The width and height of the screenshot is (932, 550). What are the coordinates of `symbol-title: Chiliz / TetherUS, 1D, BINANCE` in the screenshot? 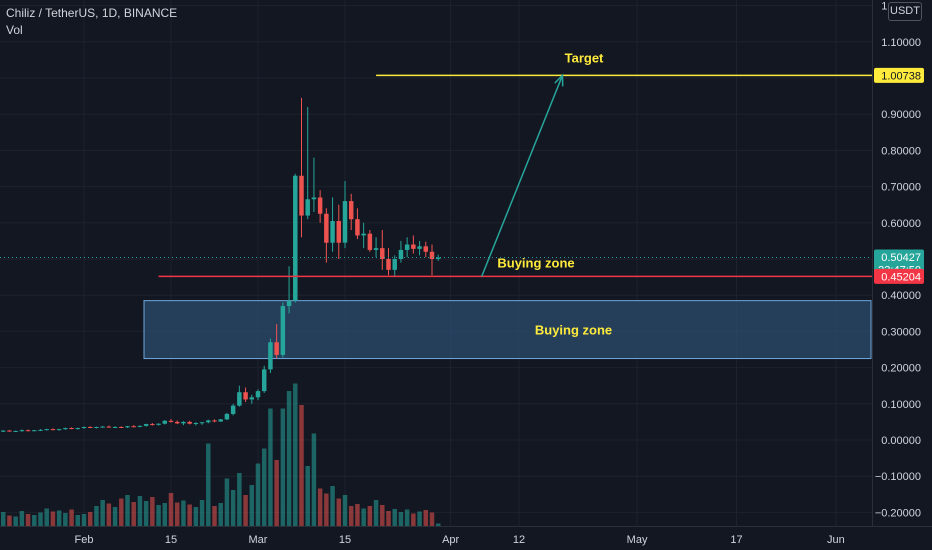 It's located at (92, 13).